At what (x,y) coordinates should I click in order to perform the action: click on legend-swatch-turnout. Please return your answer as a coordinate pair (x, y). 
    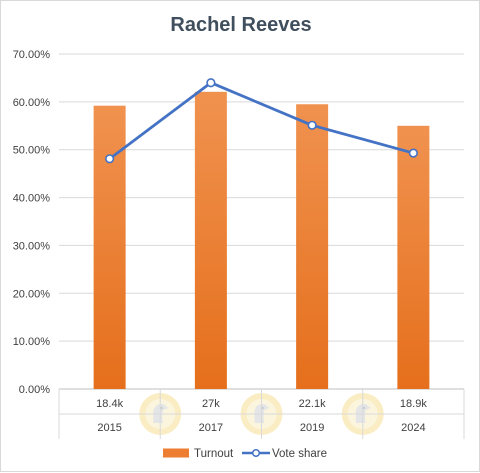
    Looking at the image, I should click on (176, 453).